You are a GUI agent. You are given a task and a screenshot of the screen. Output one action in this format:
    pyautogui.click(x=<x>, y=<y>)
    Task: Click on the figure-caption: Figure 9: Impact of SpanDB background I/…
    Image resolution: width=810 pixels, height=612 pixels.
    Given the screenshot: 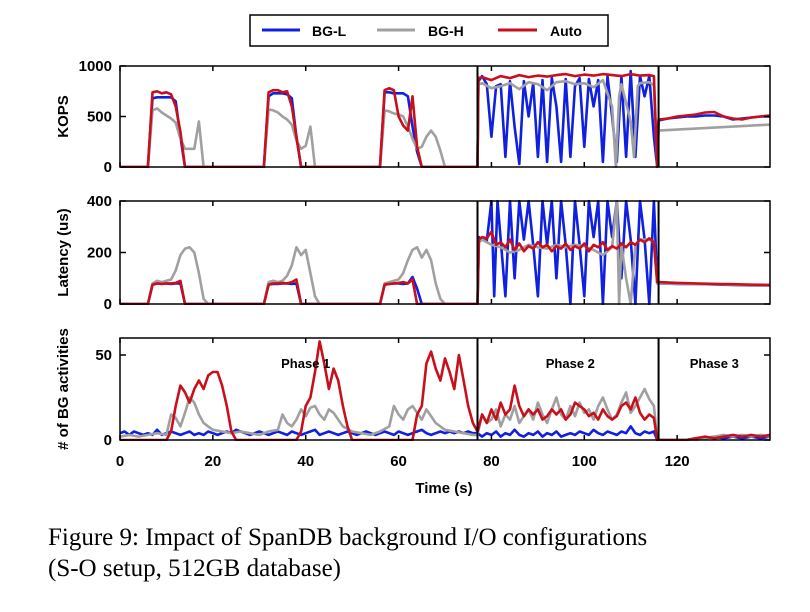 What is the action you would take?
    pyautogui.click(x=418, y=553)
    